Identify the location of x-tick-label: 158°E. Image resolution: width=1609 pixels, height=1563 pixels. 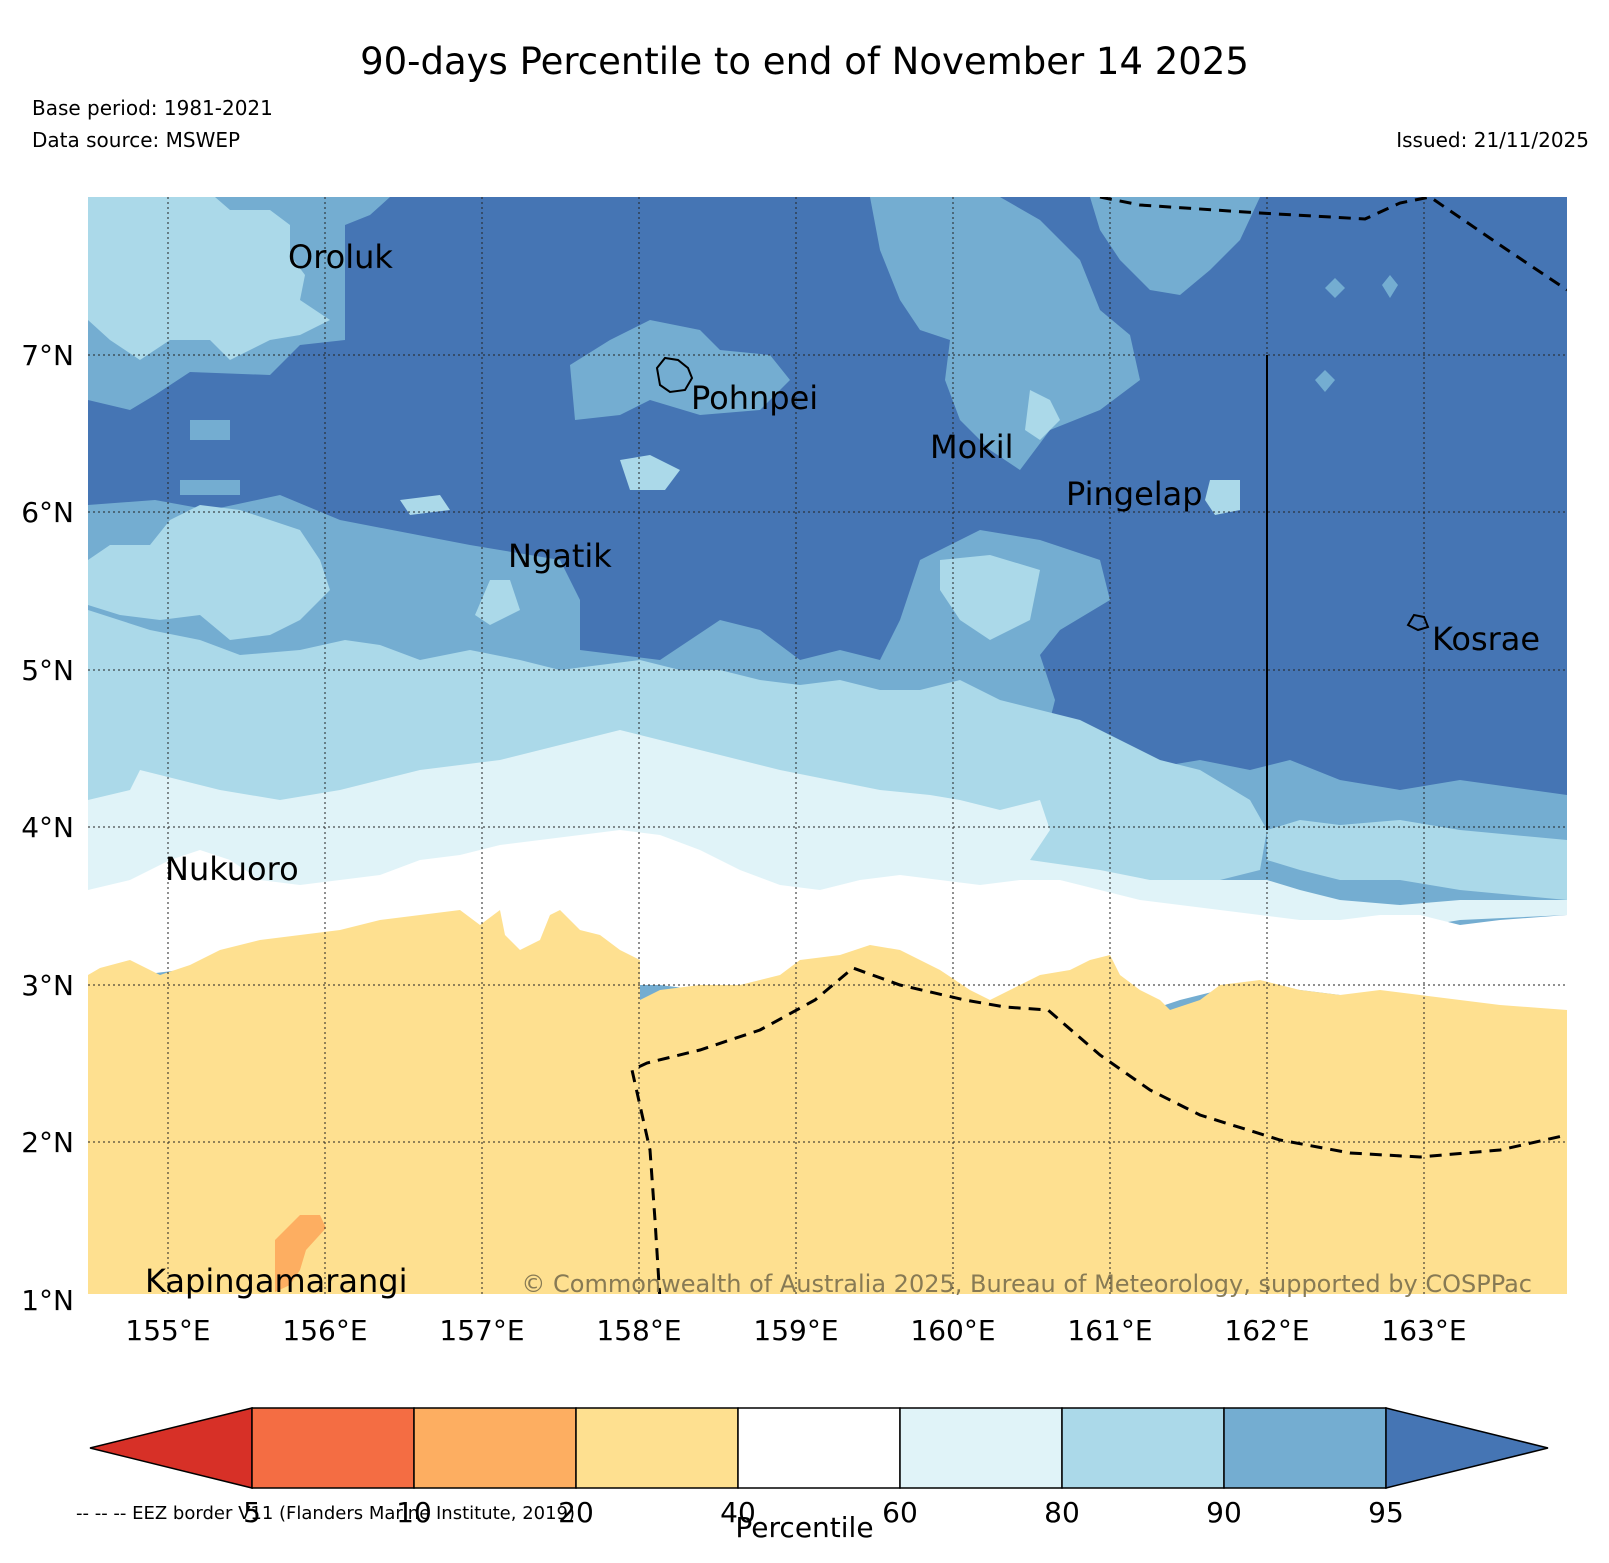
(638, 1330).